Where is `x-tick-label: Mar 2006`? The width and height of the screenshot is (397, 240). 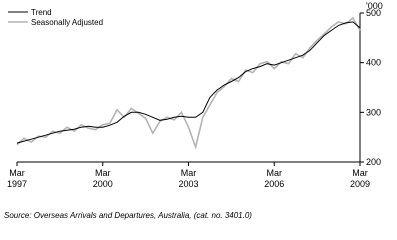 x-tick-label: Mar 2006 is located at coordinates (274, 178).